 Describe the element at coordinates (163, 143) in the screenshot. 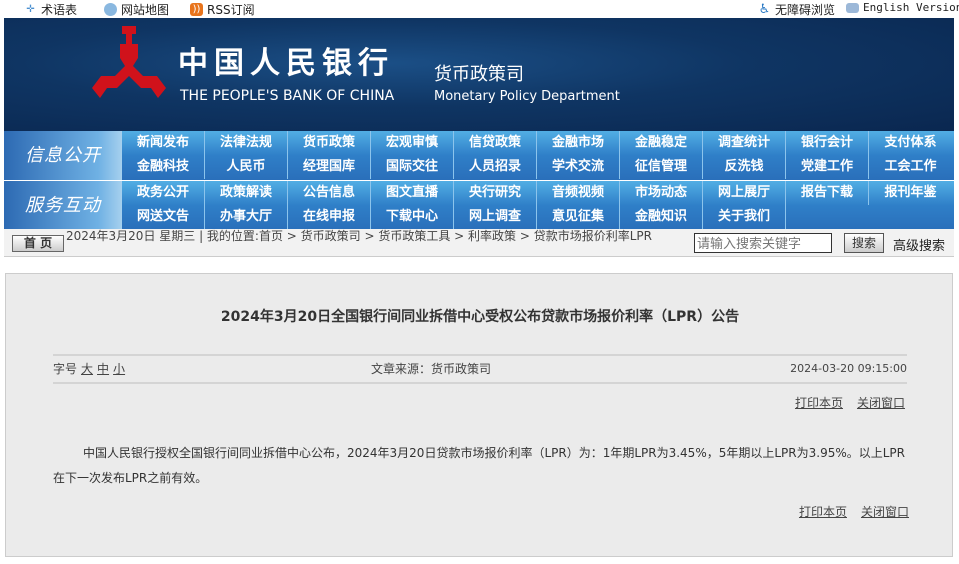

I see `nav-item: 新闻发布` at that location.